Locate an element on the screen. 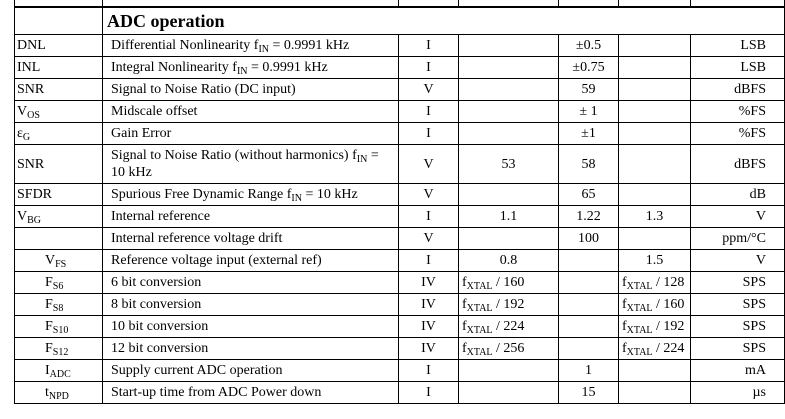 The width and height of the screenshot is (785, 419). symbol-cell: FS12 is located at coordinates (58, 348).